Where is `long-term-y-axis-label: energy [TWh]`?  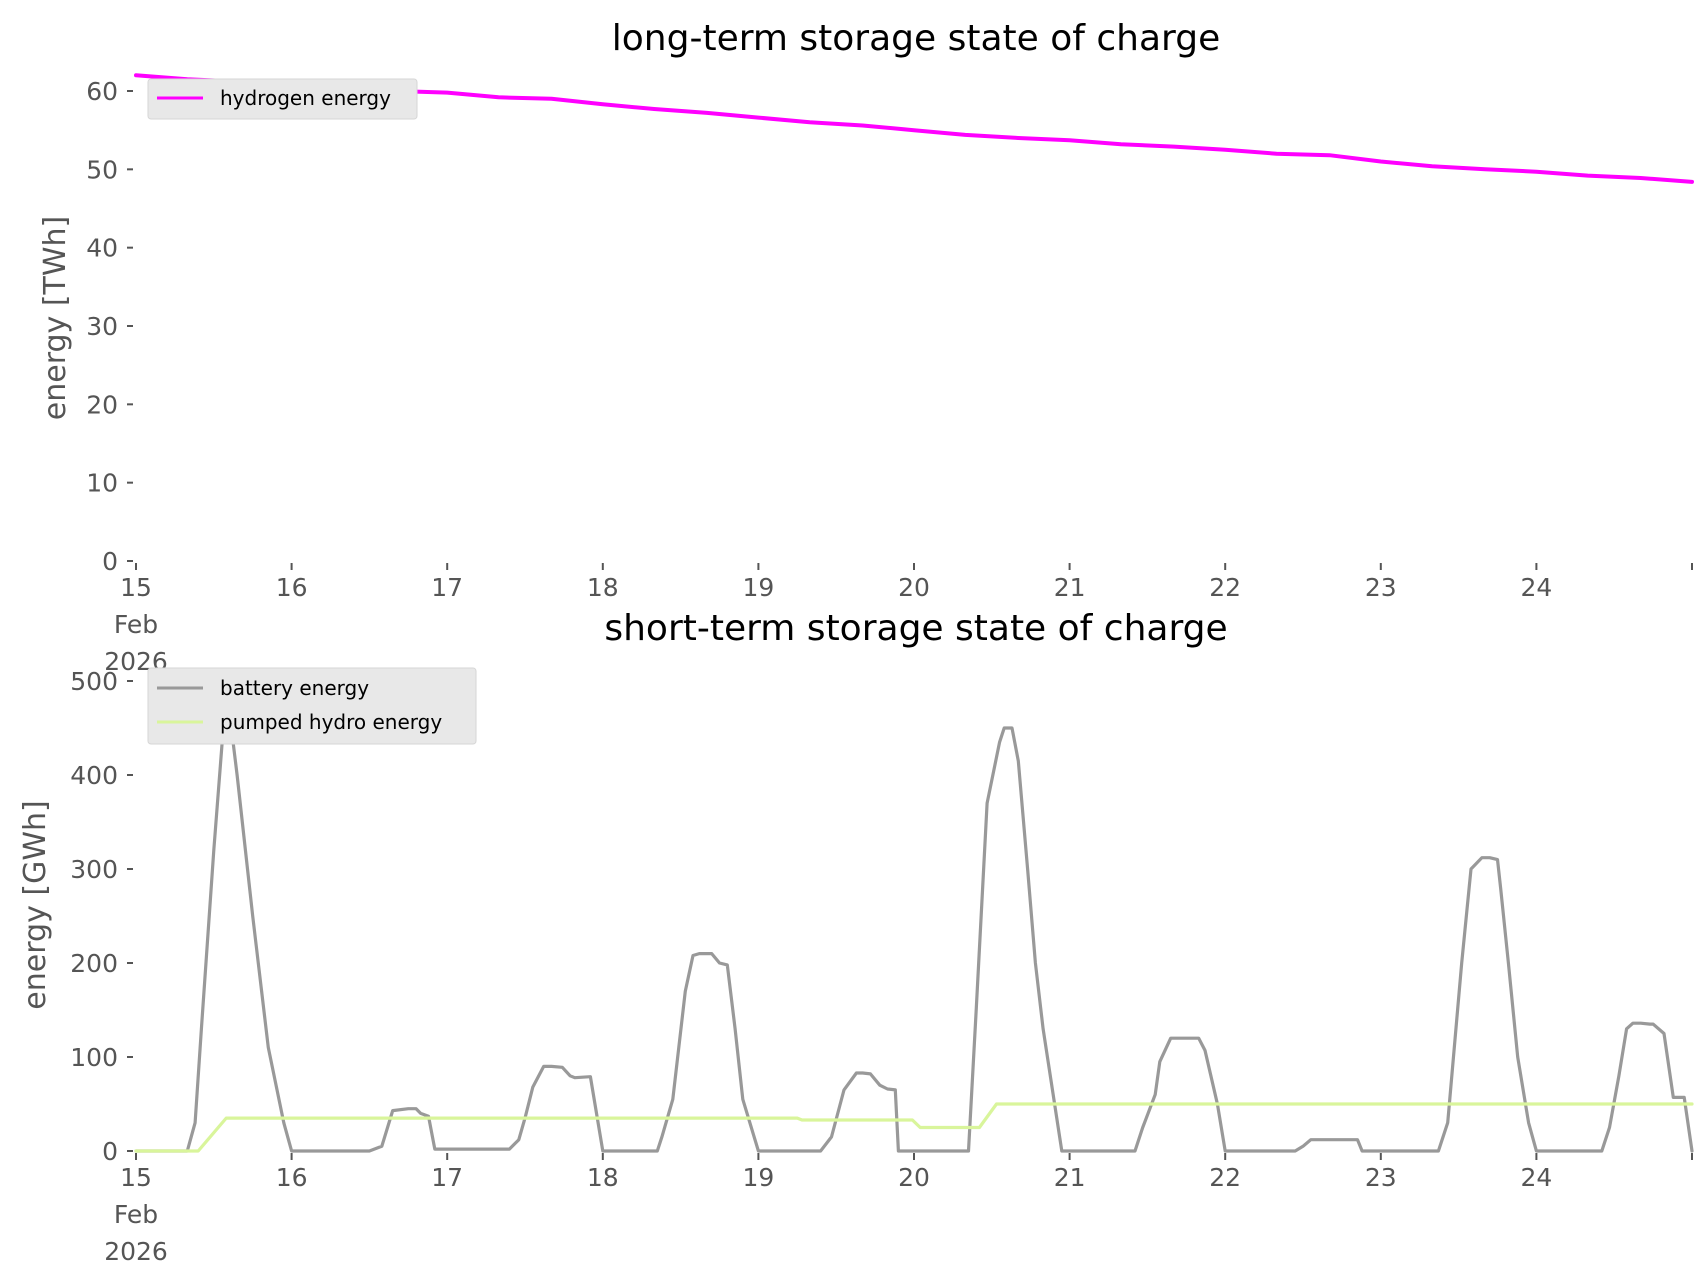
long-term-y-axis-label: energy [TWh] is located at coordinates (55, 318).